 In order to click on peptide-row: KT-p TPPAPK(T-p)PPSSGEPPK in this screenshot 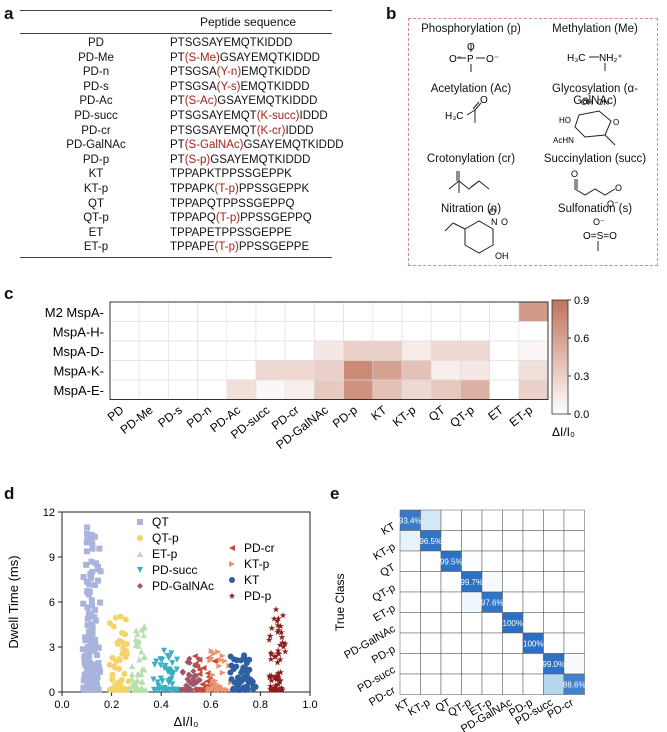, I will do `click(176, 189)`.